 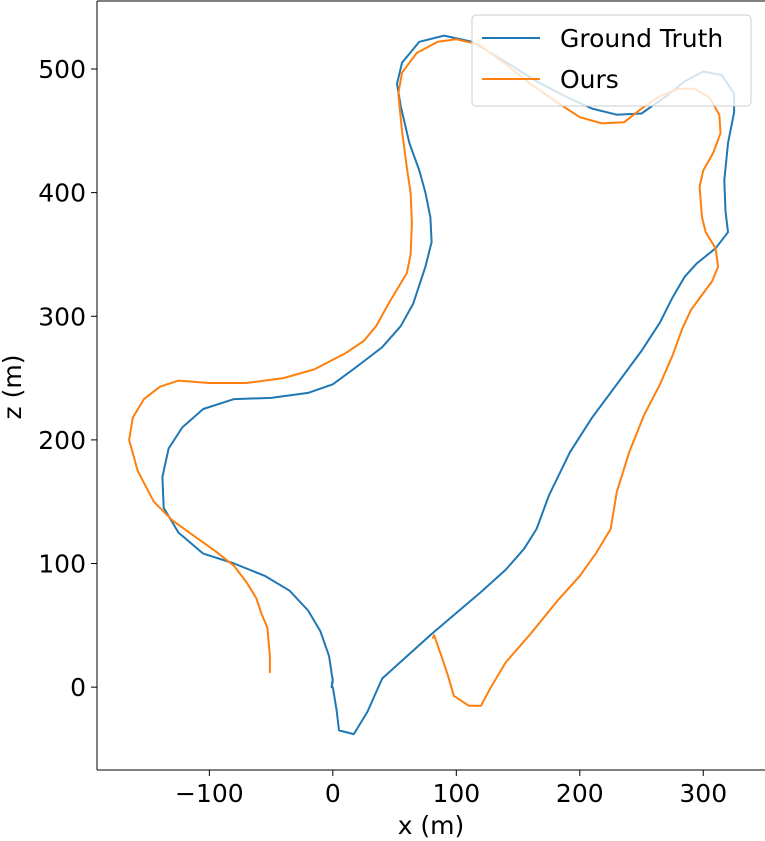 I want to click on x-axis-ticks: −100 0 100 200 300, so click(x=451, y=789).